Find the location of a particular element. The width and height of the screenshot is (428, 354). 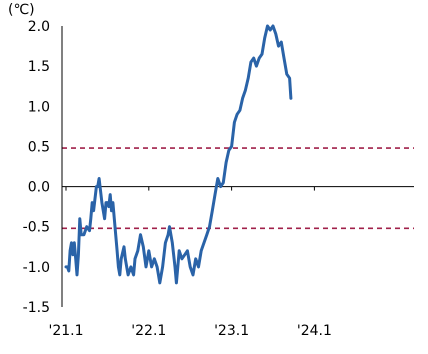

y-tick-label: 2.0 is located at coordinates (39, 27).